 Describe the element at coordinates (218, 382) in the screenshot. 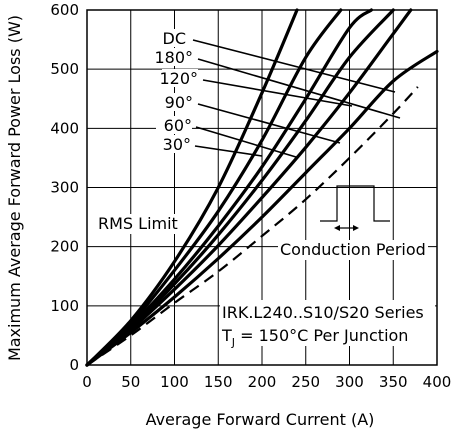

I see `x-tick-label: 150` at that location.